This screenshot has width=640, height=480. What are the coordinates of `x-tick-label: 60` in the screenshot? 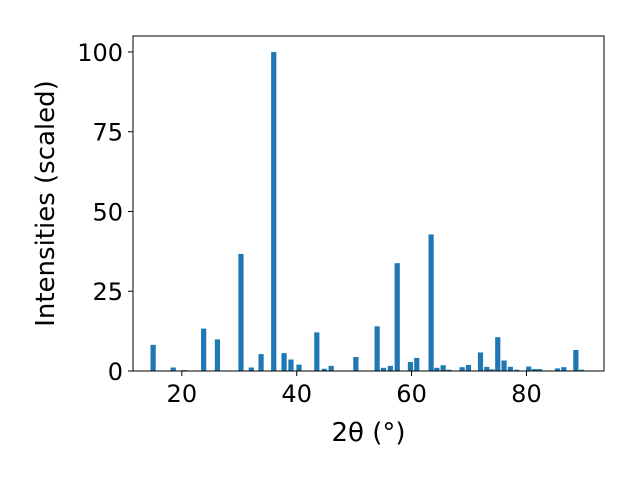 It's located at (411, 394).